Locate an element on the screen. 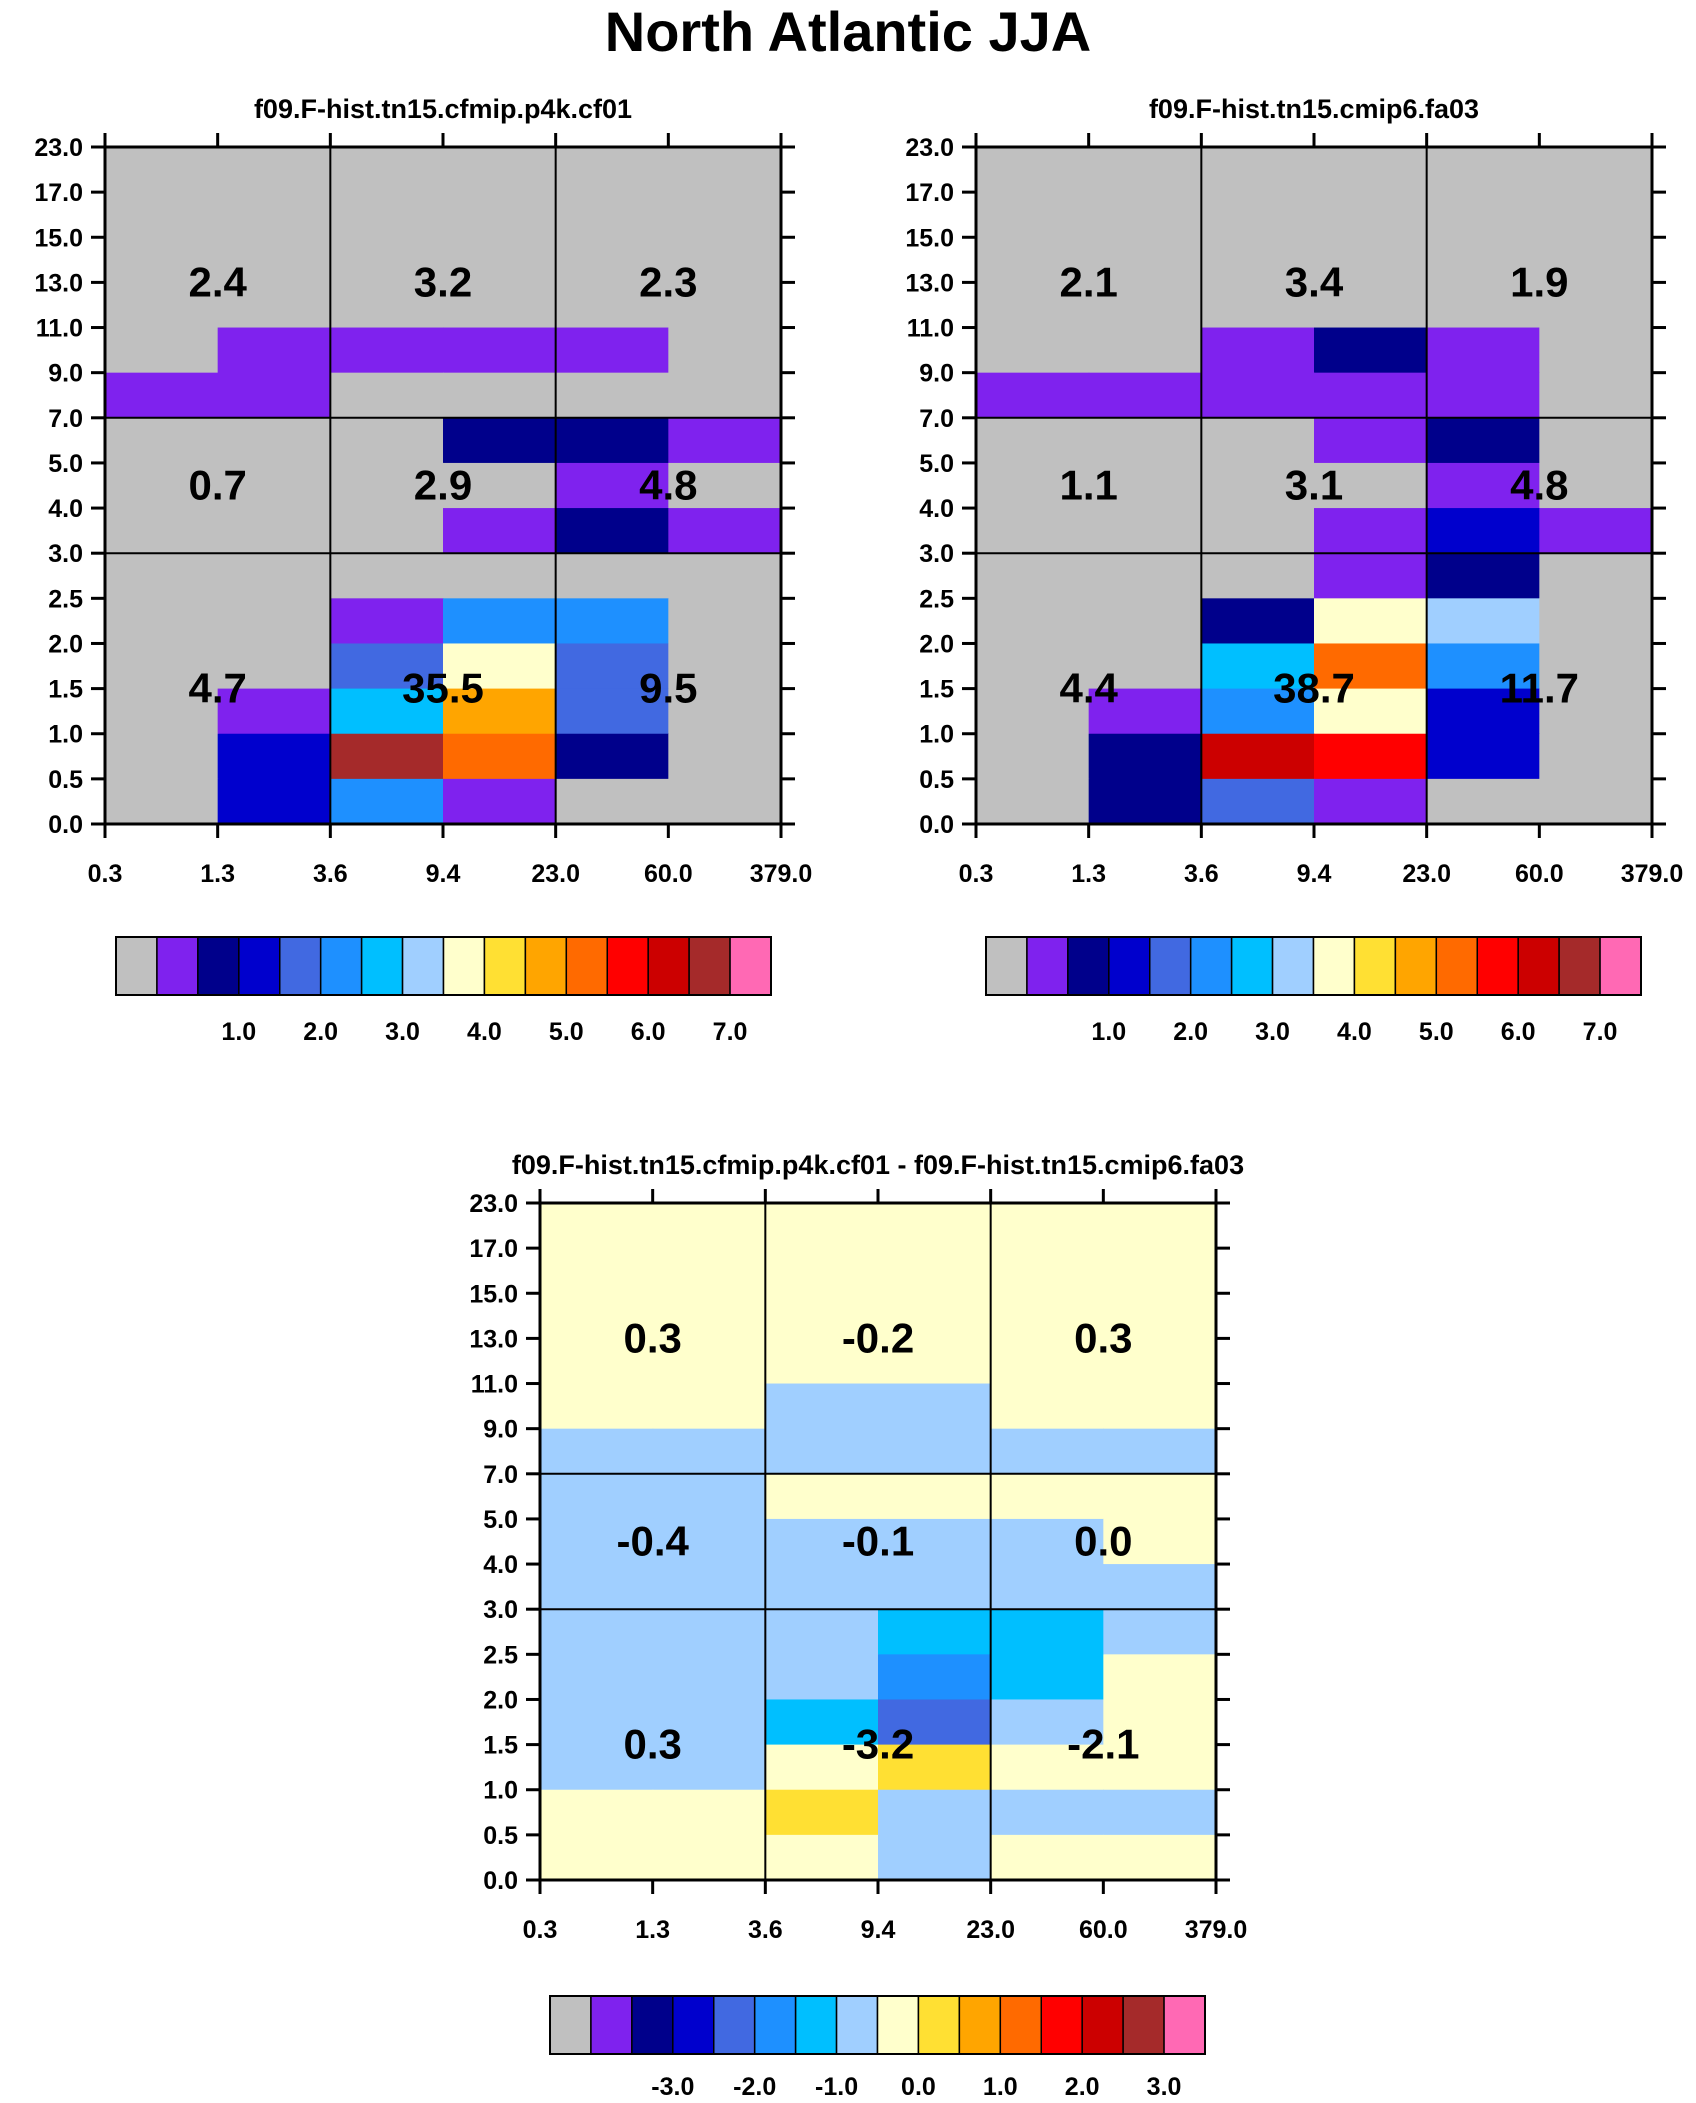 The height and width of the screenshot is (2103, 1696). y-tick-label: 4.0 is located at coordinates (500, 1565).